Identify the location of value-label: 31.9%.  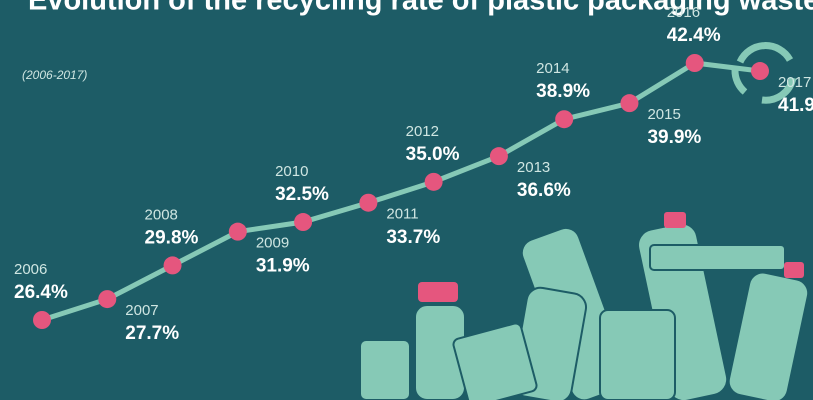
(283, 266).